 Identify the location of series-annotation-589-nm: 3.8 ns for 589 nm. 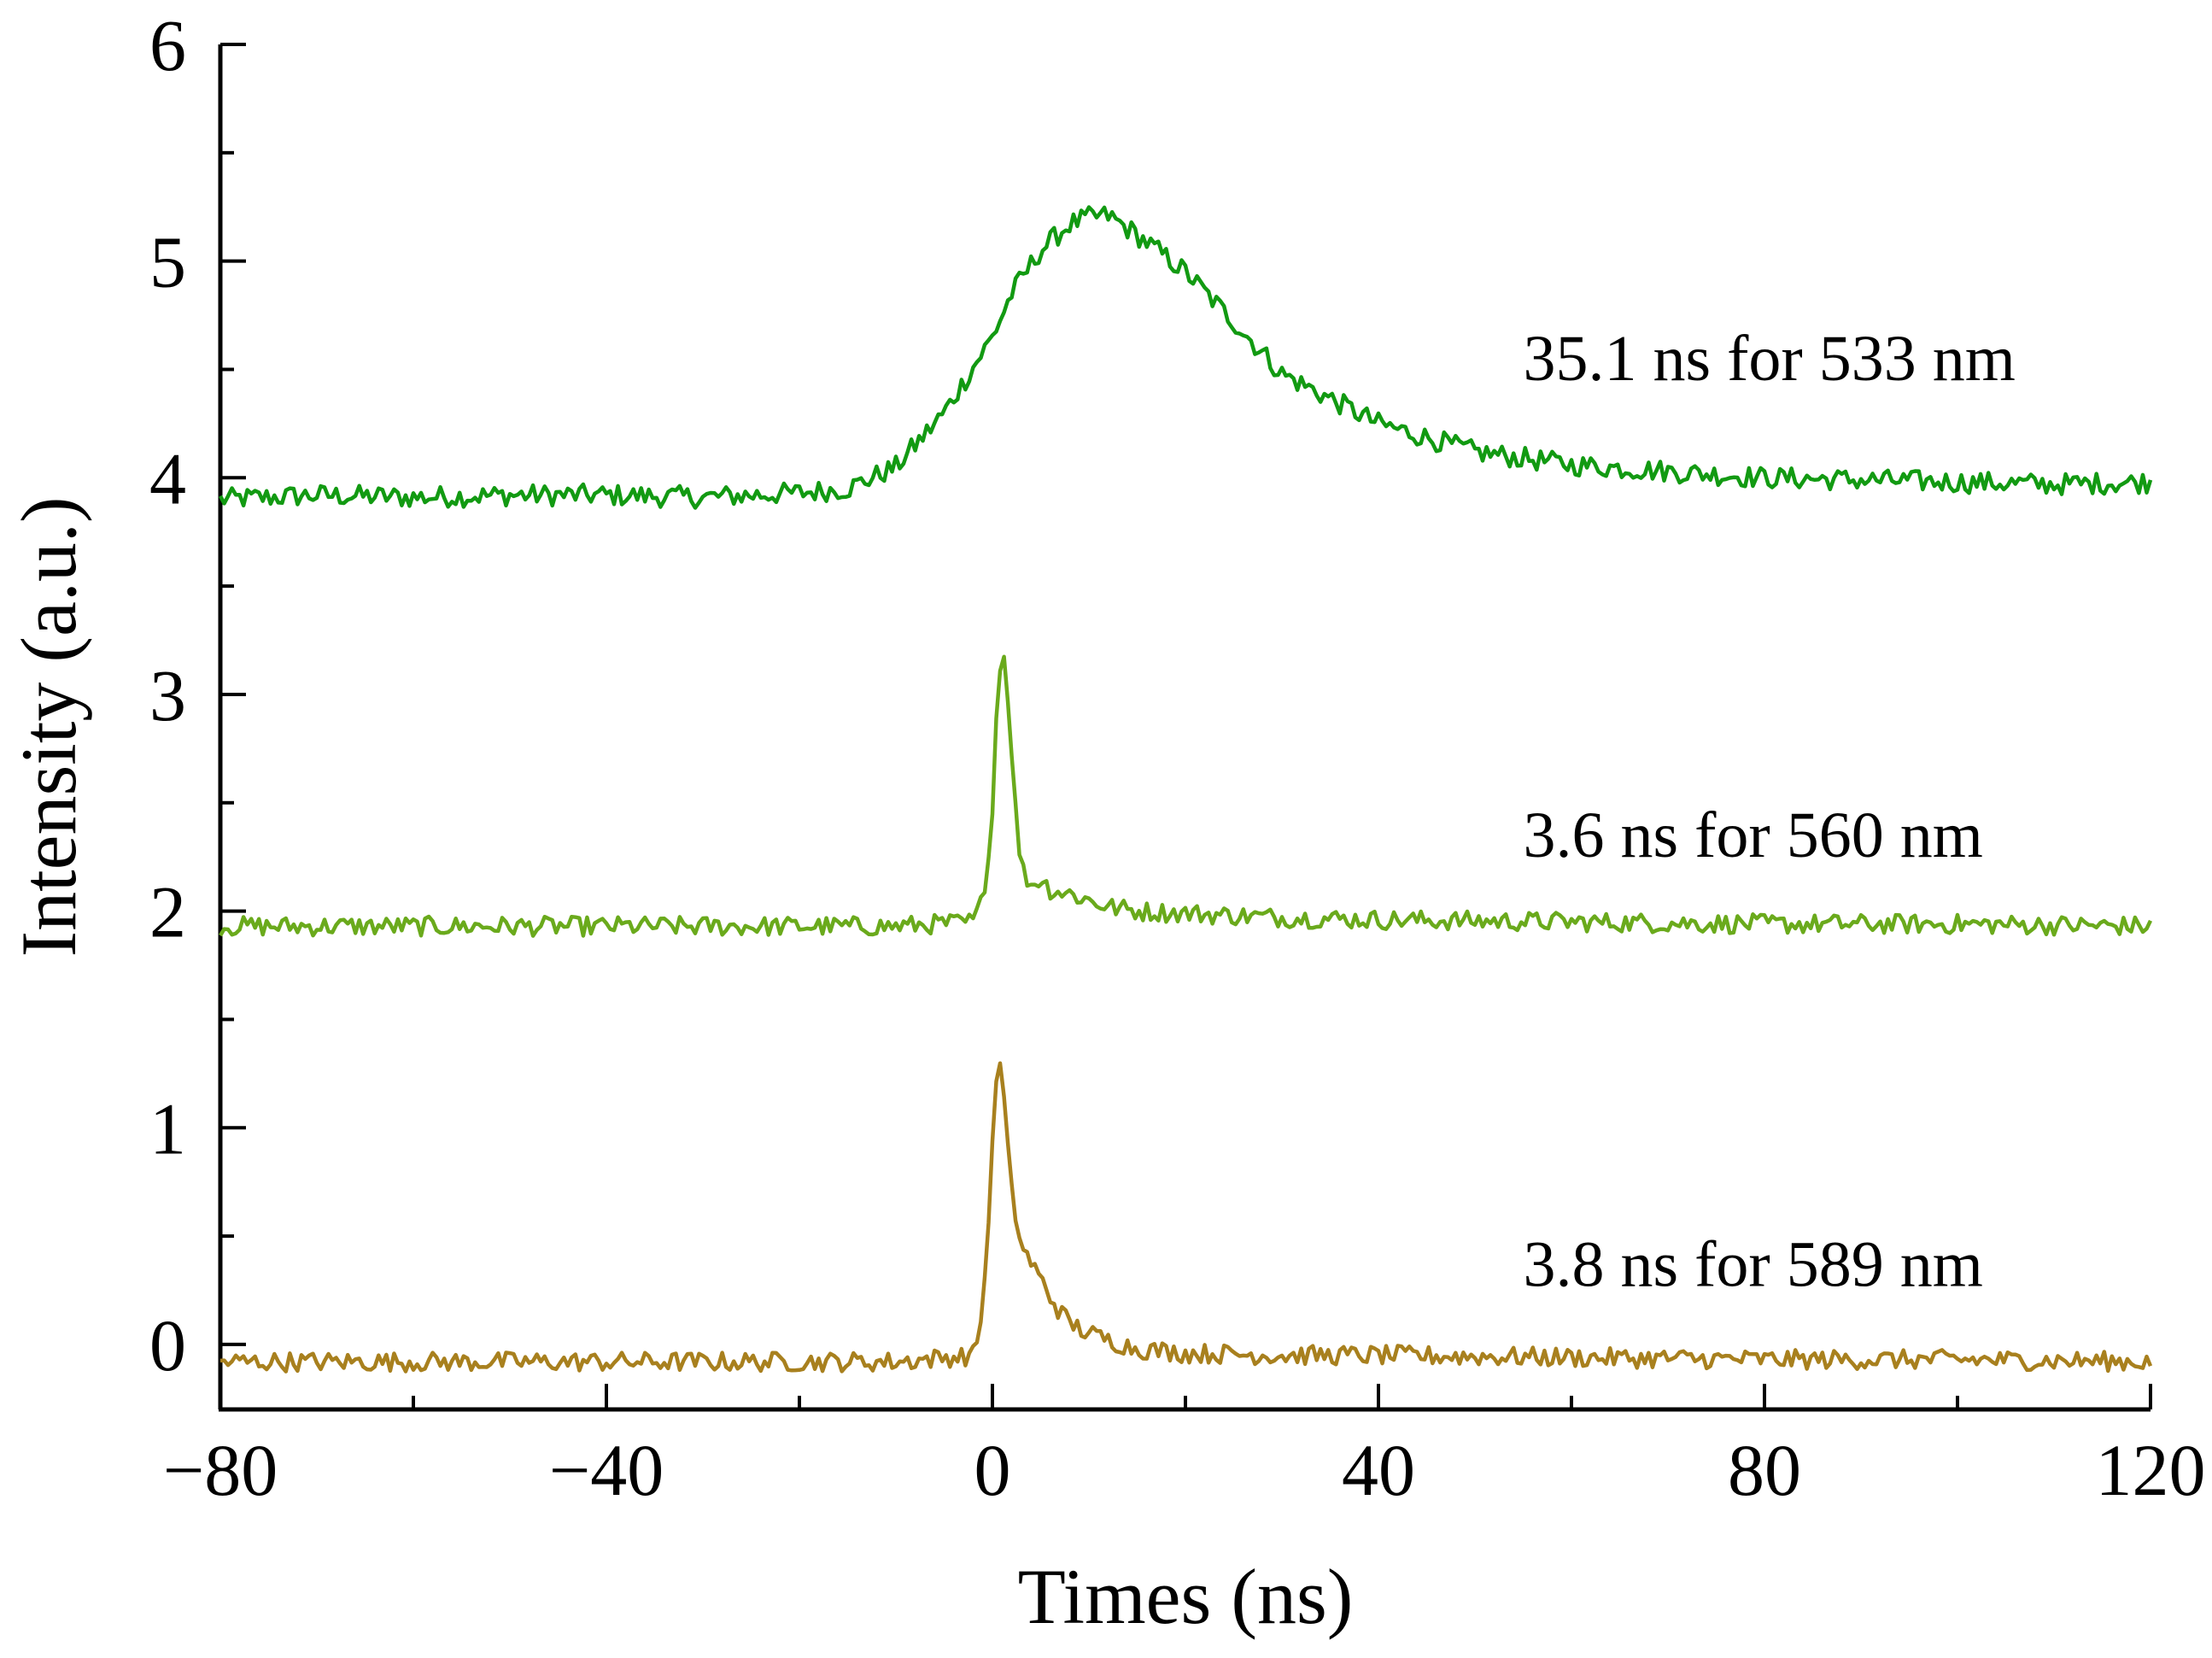
(1754, 1264).